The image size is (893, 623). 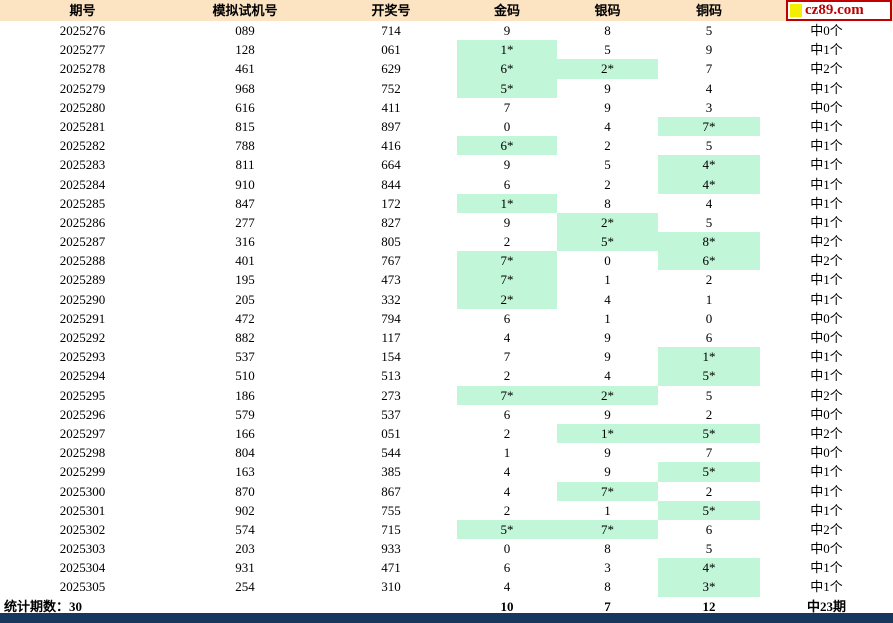 What do you see at coordinates (709, 30) in the screenshot?
I see `copper-code-cell: 5` at bounding box center [709, 30].